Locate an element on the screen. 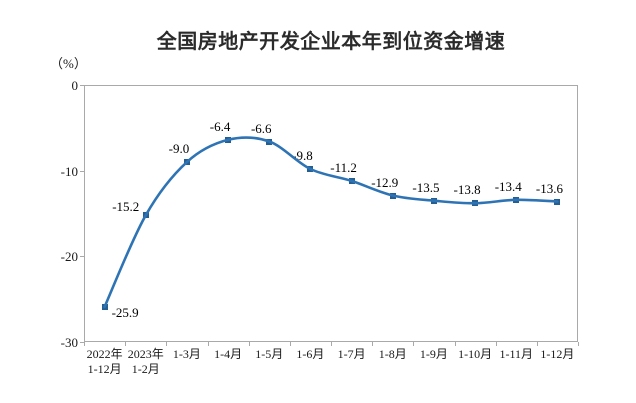 This screenshot has height=403, width=636. data-point-label: -6.6 is located at coordinates (261, 128).